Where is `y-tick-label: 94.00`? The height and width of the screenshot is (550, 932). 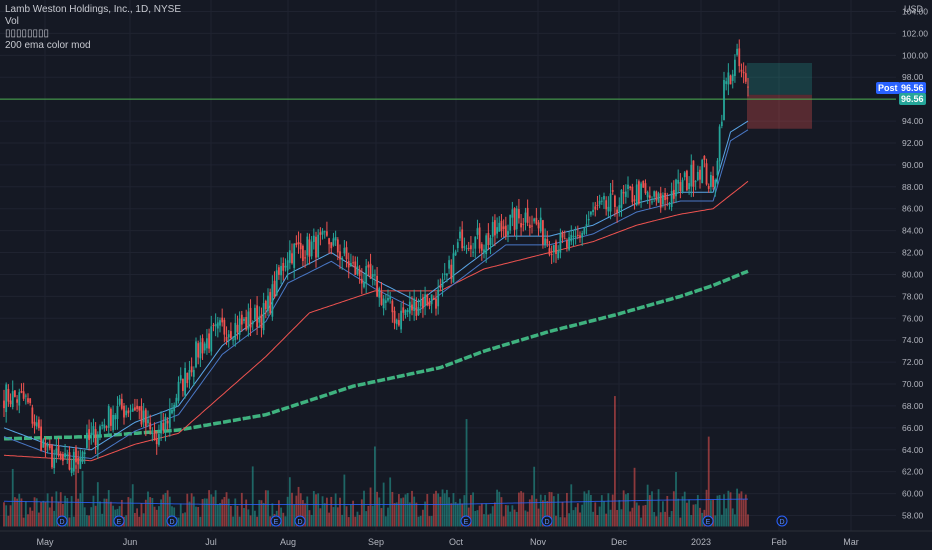
y-tick-label: 94.00 is located at coordinates (913, 121).